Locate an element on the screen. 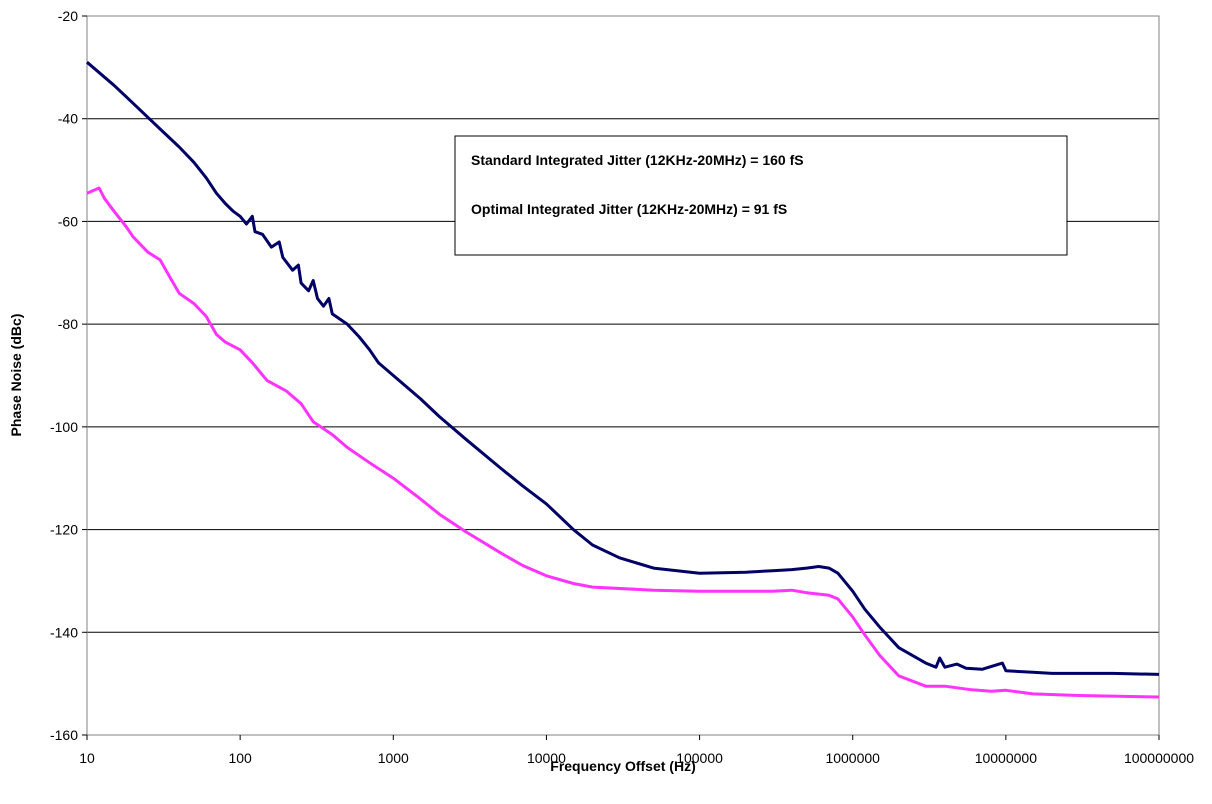  y-tick-label: -100 is located at coordinates (64, 427).